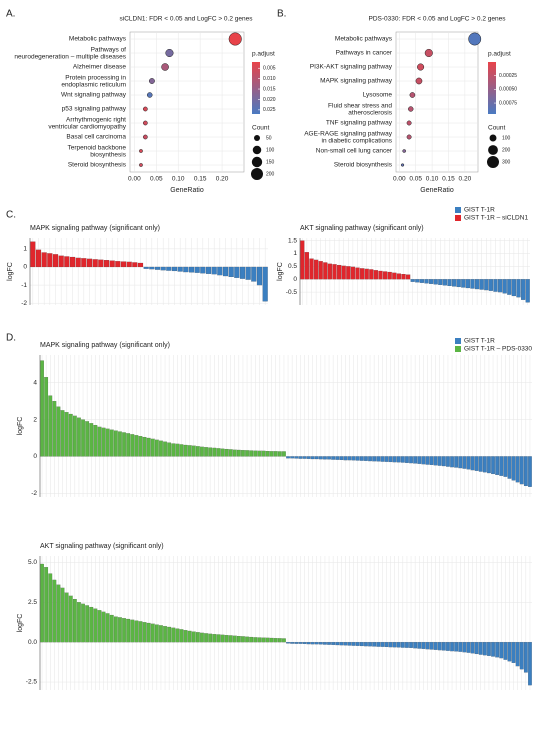  I want to click on y-tick-label: 5.0, so click(32, 562).